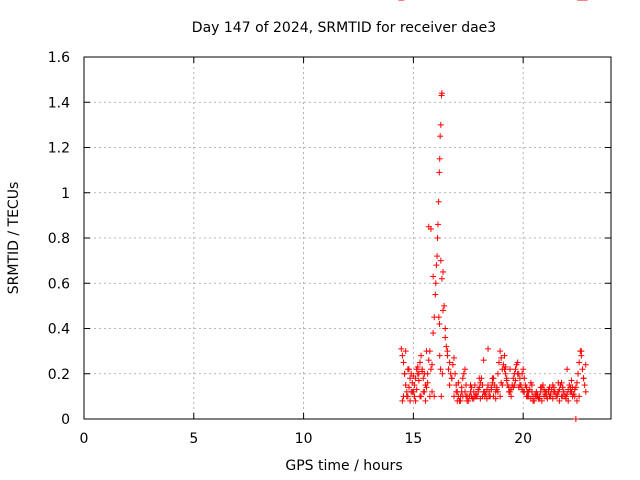 Image resolution: width=640 pixels, height=480 pixels. What do you see at coordinates (59, 149) in the screenshot?
I see `y-tick-label: 1.2` at bounding box center [59, 149].